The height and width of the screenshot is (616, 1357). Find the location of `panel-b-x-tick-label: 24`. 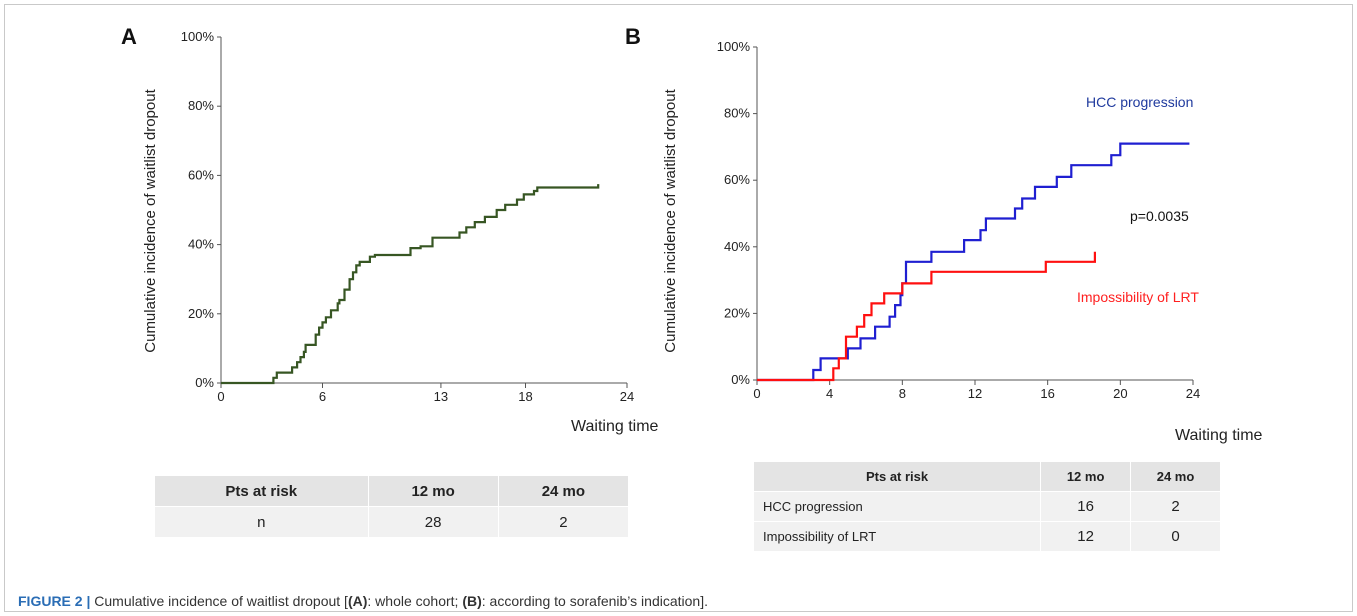

panel-b-x-tick-label: 24 is located at coordinates (1193, 393).